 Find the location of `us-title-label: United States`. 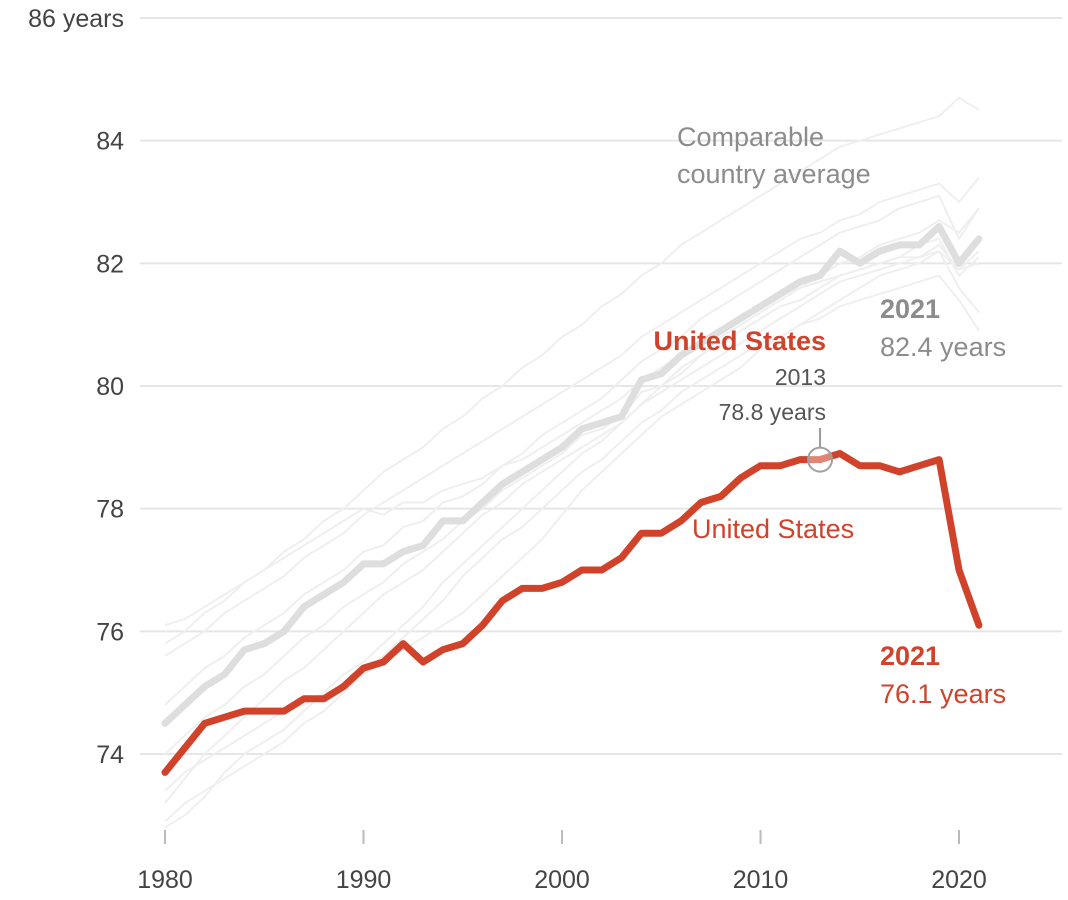

us-title-label: United States is located at coordinates (739, 341).